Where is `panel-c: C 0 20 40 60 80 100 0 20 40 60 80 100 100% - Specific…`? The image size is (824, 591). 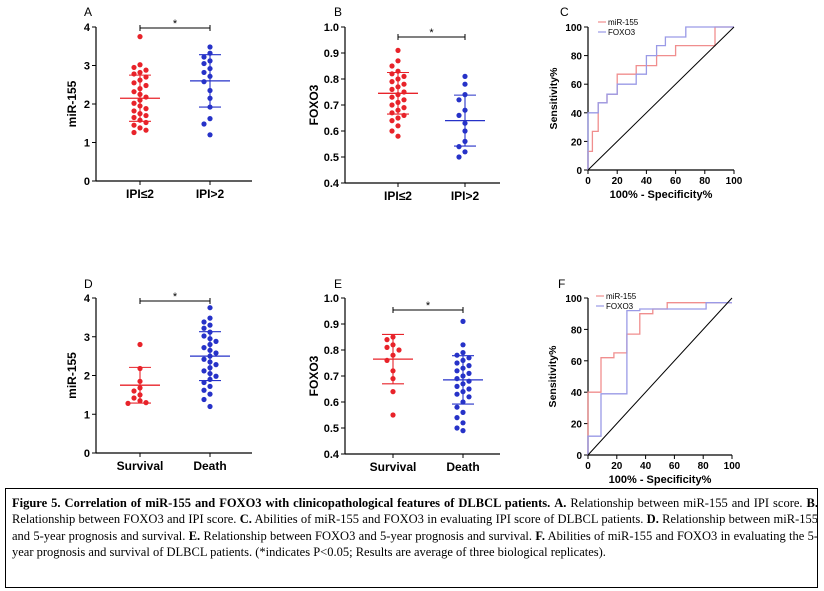
panel-c: C 0 20 40 60 80 100 0 20 40 60 80 100 100% - Specific… is located at coordinates (645, 103).